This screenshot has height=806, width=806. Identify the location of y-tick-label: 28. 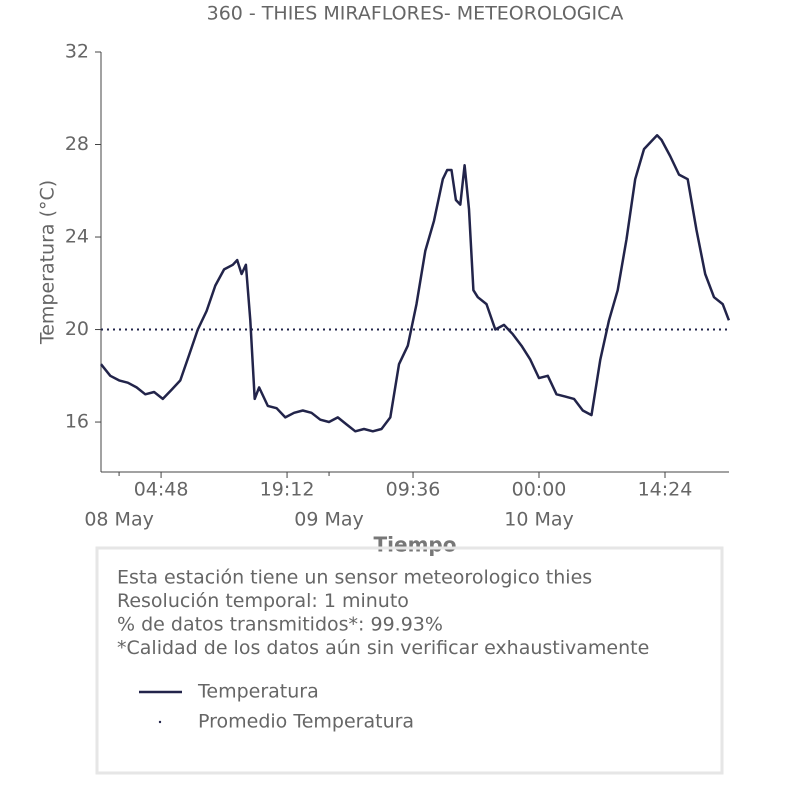
(77, 144).